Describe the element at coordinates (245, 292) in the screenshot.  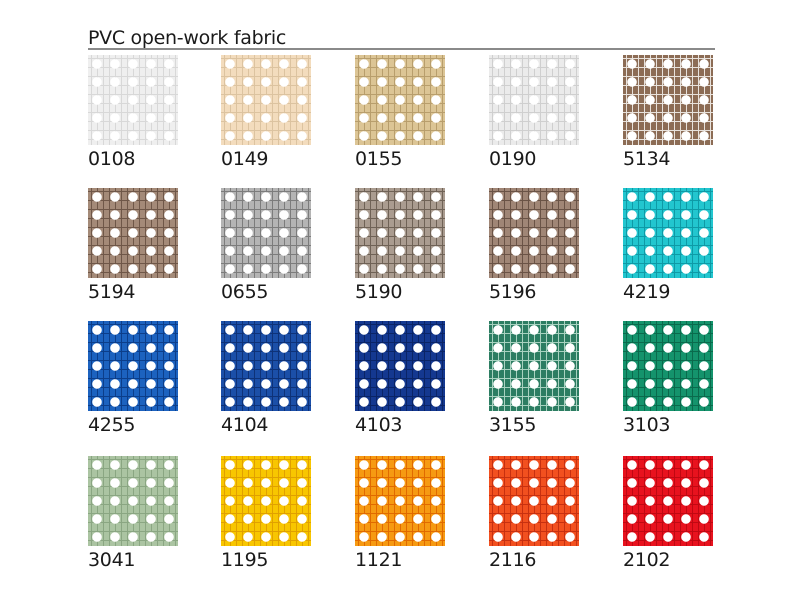
I see `swatch-code: 0655` at that location.